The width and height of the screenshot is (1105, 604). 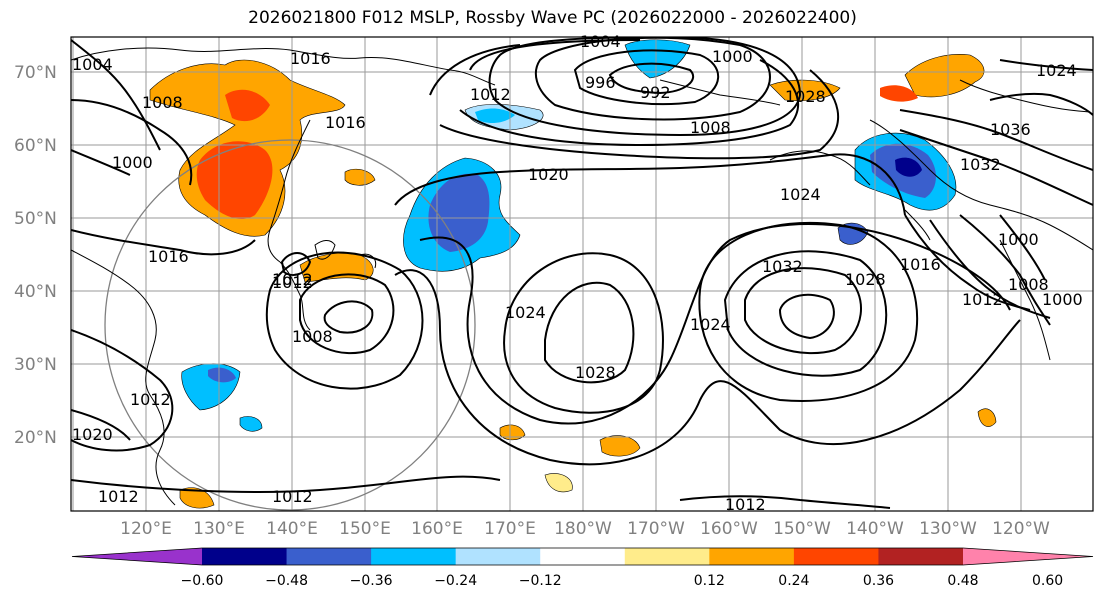 What do you see at coordinates (286, 581) in the screenshot?
I see `colorbar-tick-label: −0.48` at bounding box center [286, 581].